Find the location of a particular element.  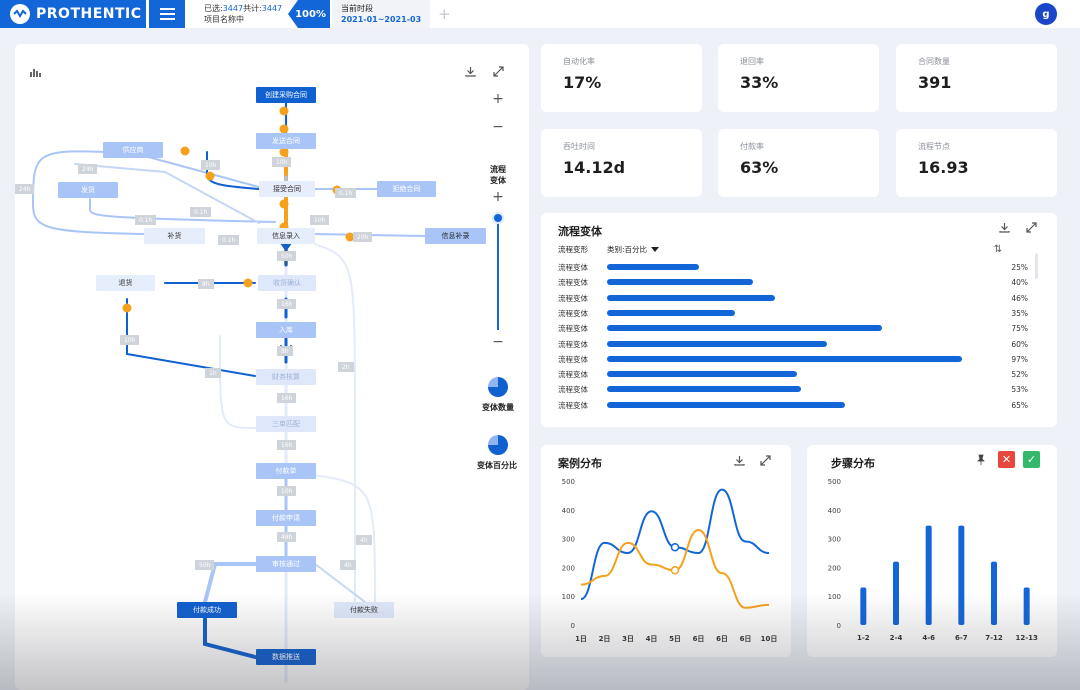

stat-card-automation: 自动化率 17% is located at coordinates (621, 78).